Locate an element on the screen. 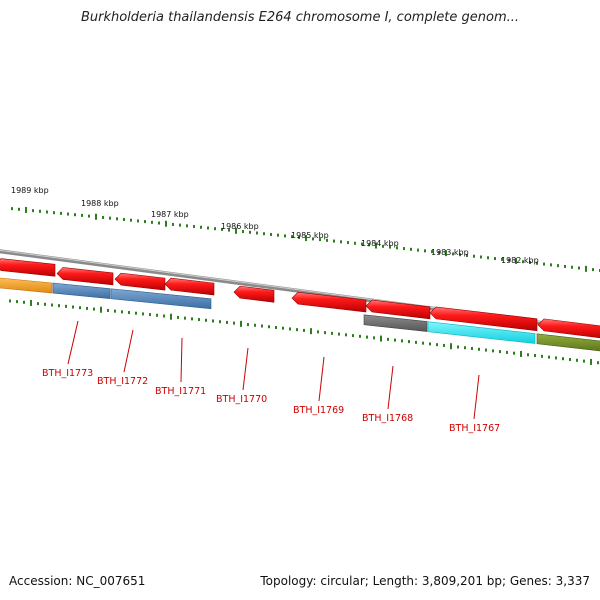 The height and width of the screenshot is (600, 600). gene-label: BTH_I1770 is located at coordinates (241, 399).